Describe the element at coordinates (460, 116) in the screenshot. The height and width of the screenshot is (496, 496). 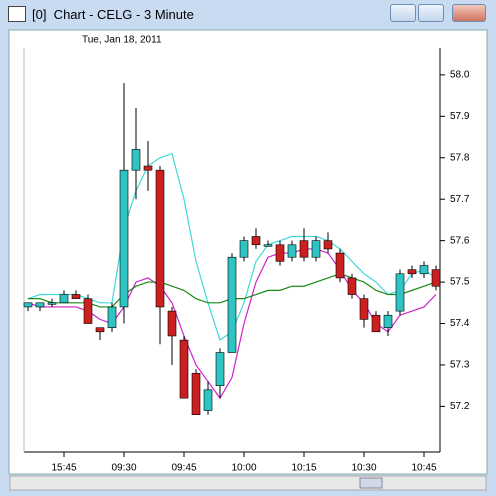
I see `y-tick-label: 57.9` at that location.